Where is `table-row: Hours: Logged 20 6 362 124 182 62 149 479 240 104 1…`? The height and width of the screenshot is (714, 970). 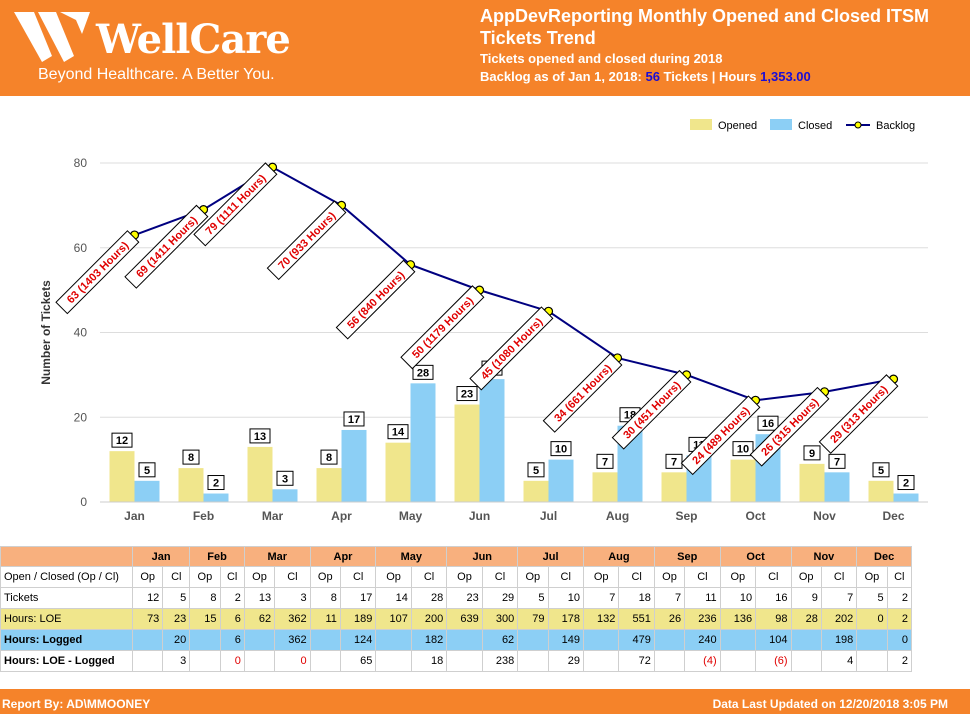
table-row: Hours: Logged 20 6 362 124 182 62 149 479 240 104 1… is located at coordinates (456, 640).